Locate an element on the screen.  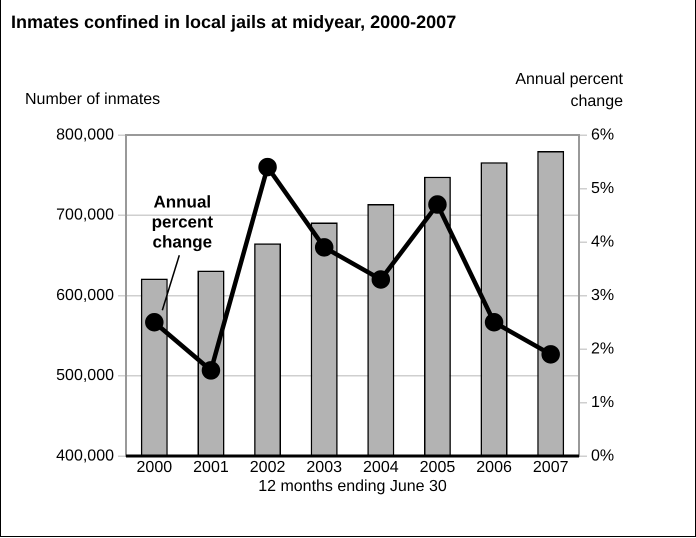
x-axis-title: 12 months ending June 30 is located at coordinates (352, 487).